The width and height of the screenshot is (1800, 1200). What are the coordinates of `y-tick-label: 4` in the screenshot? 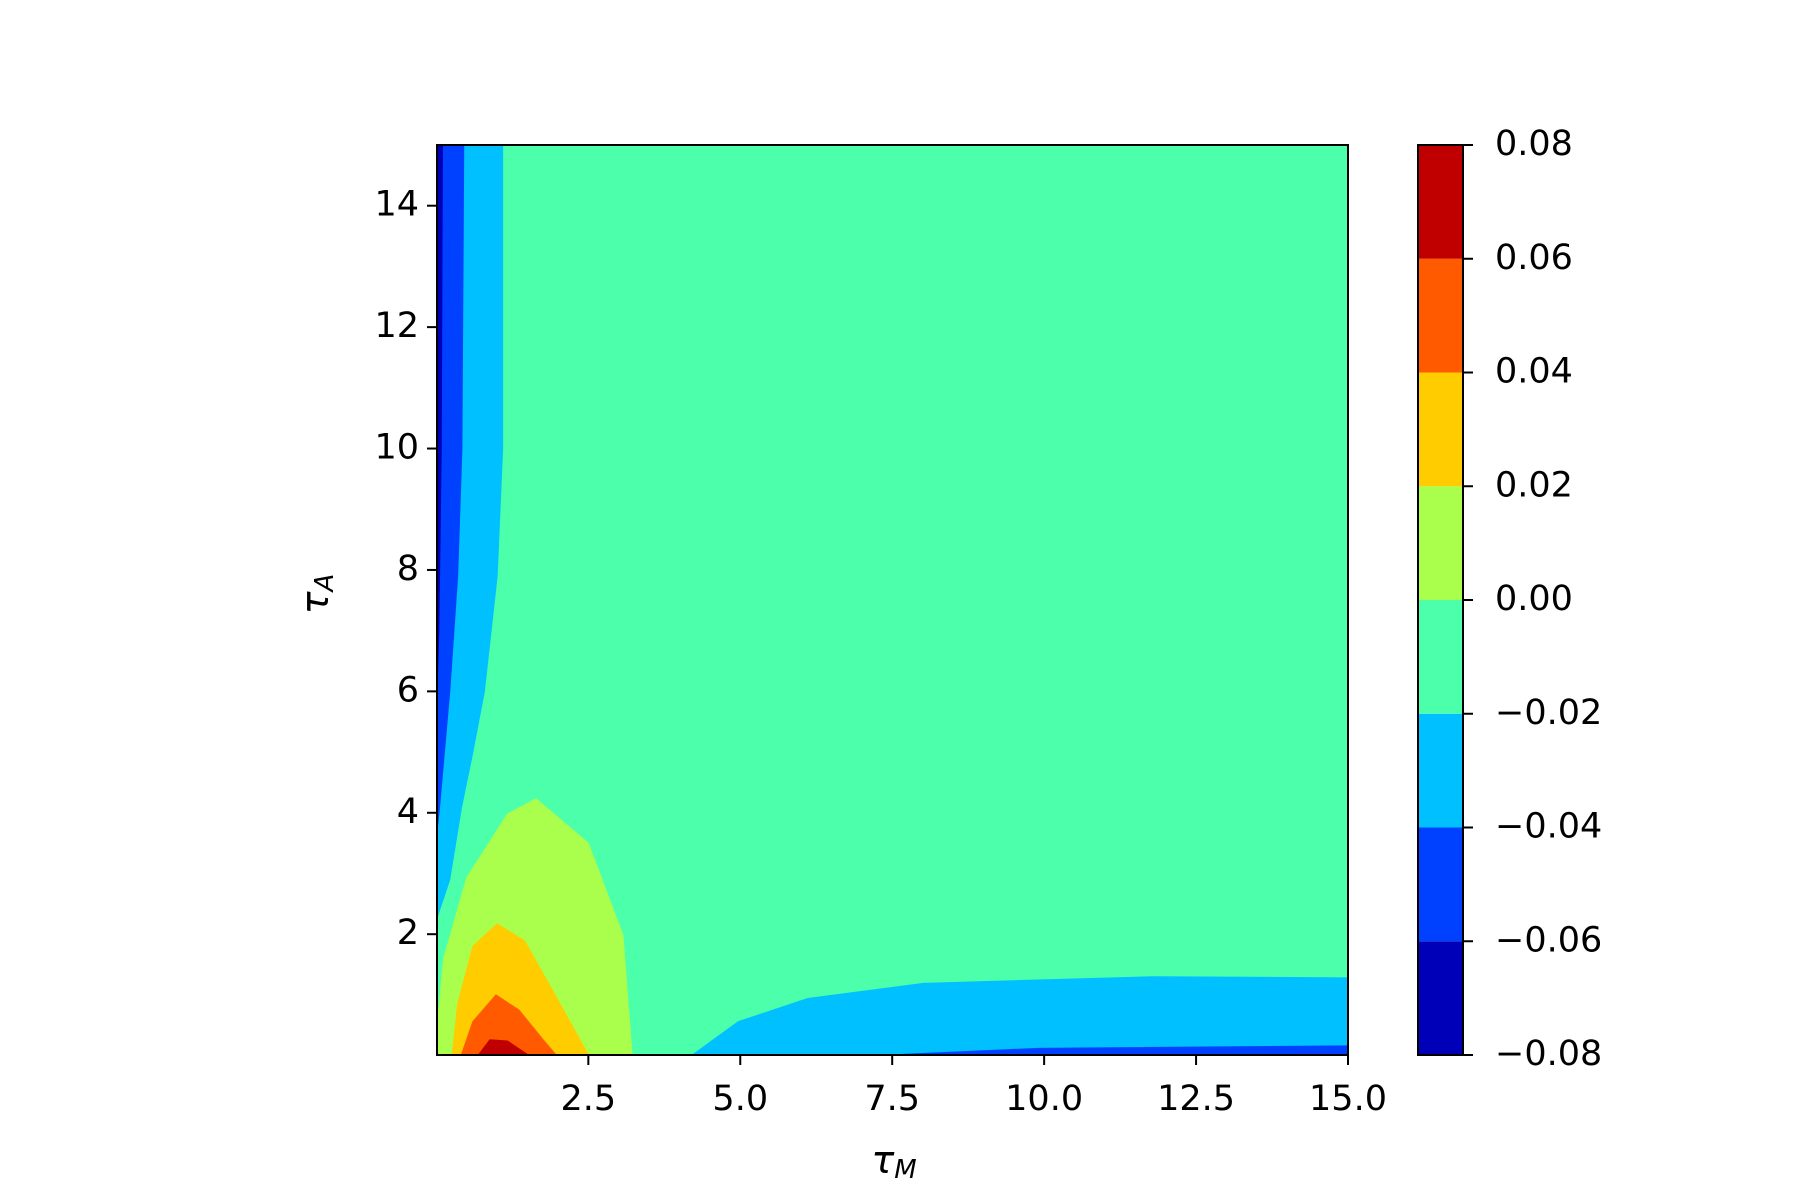 It's located at (408, 812).